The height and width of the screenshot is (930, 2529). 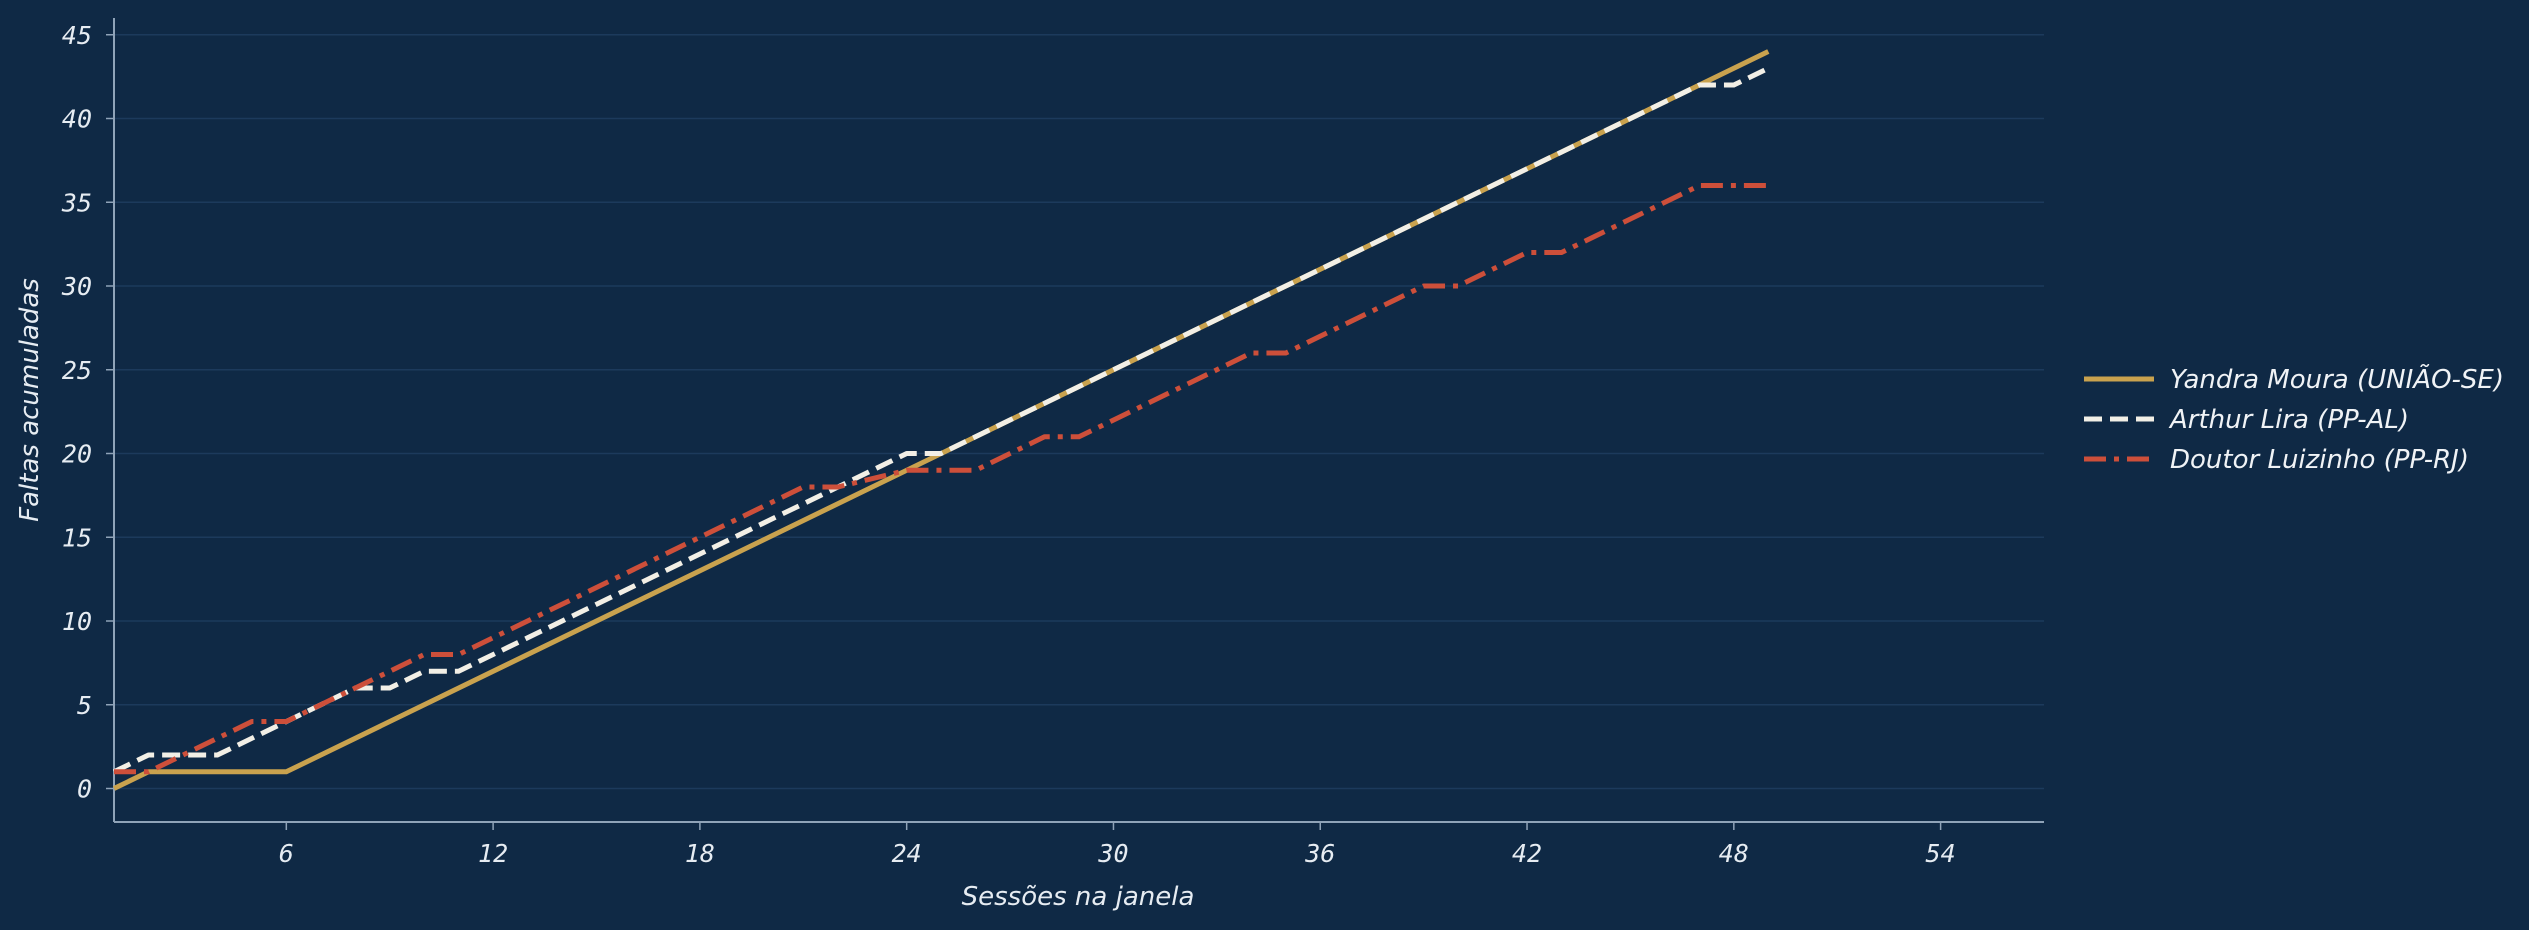 I want to click on x-tick-label: 42, so click(x=1527, y=853).